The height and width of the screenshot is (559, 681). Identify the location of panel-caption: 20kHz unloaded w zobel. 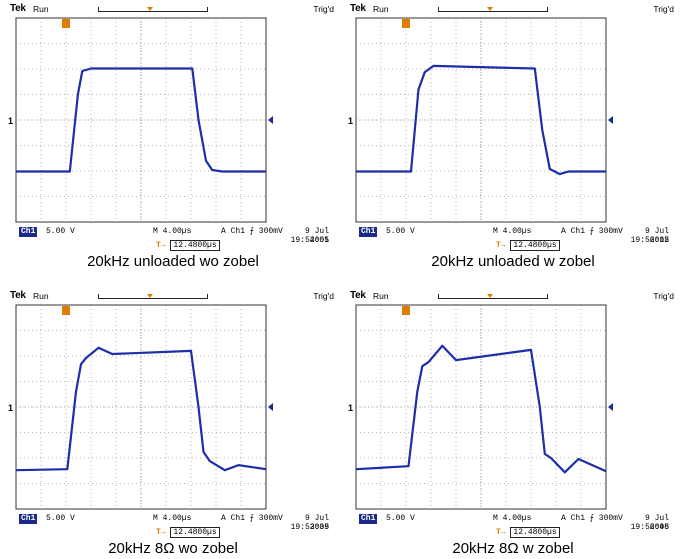
(513, 261).